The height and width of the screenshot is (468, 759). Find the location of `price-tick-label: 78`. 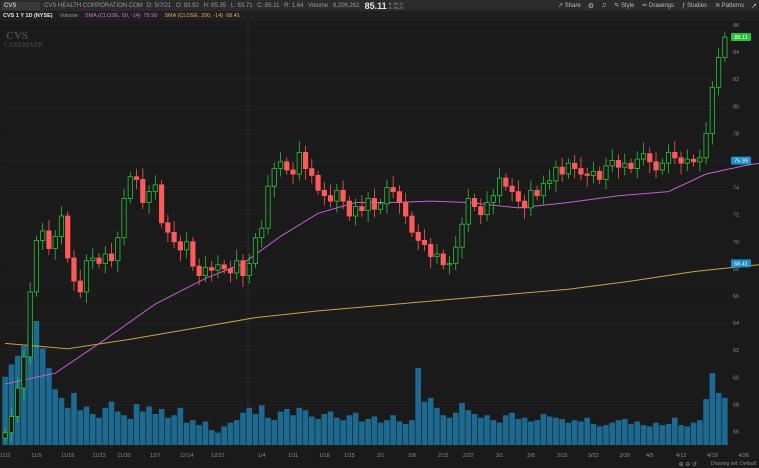

price-tick-label: 78 is located at coordinates (736, 134).